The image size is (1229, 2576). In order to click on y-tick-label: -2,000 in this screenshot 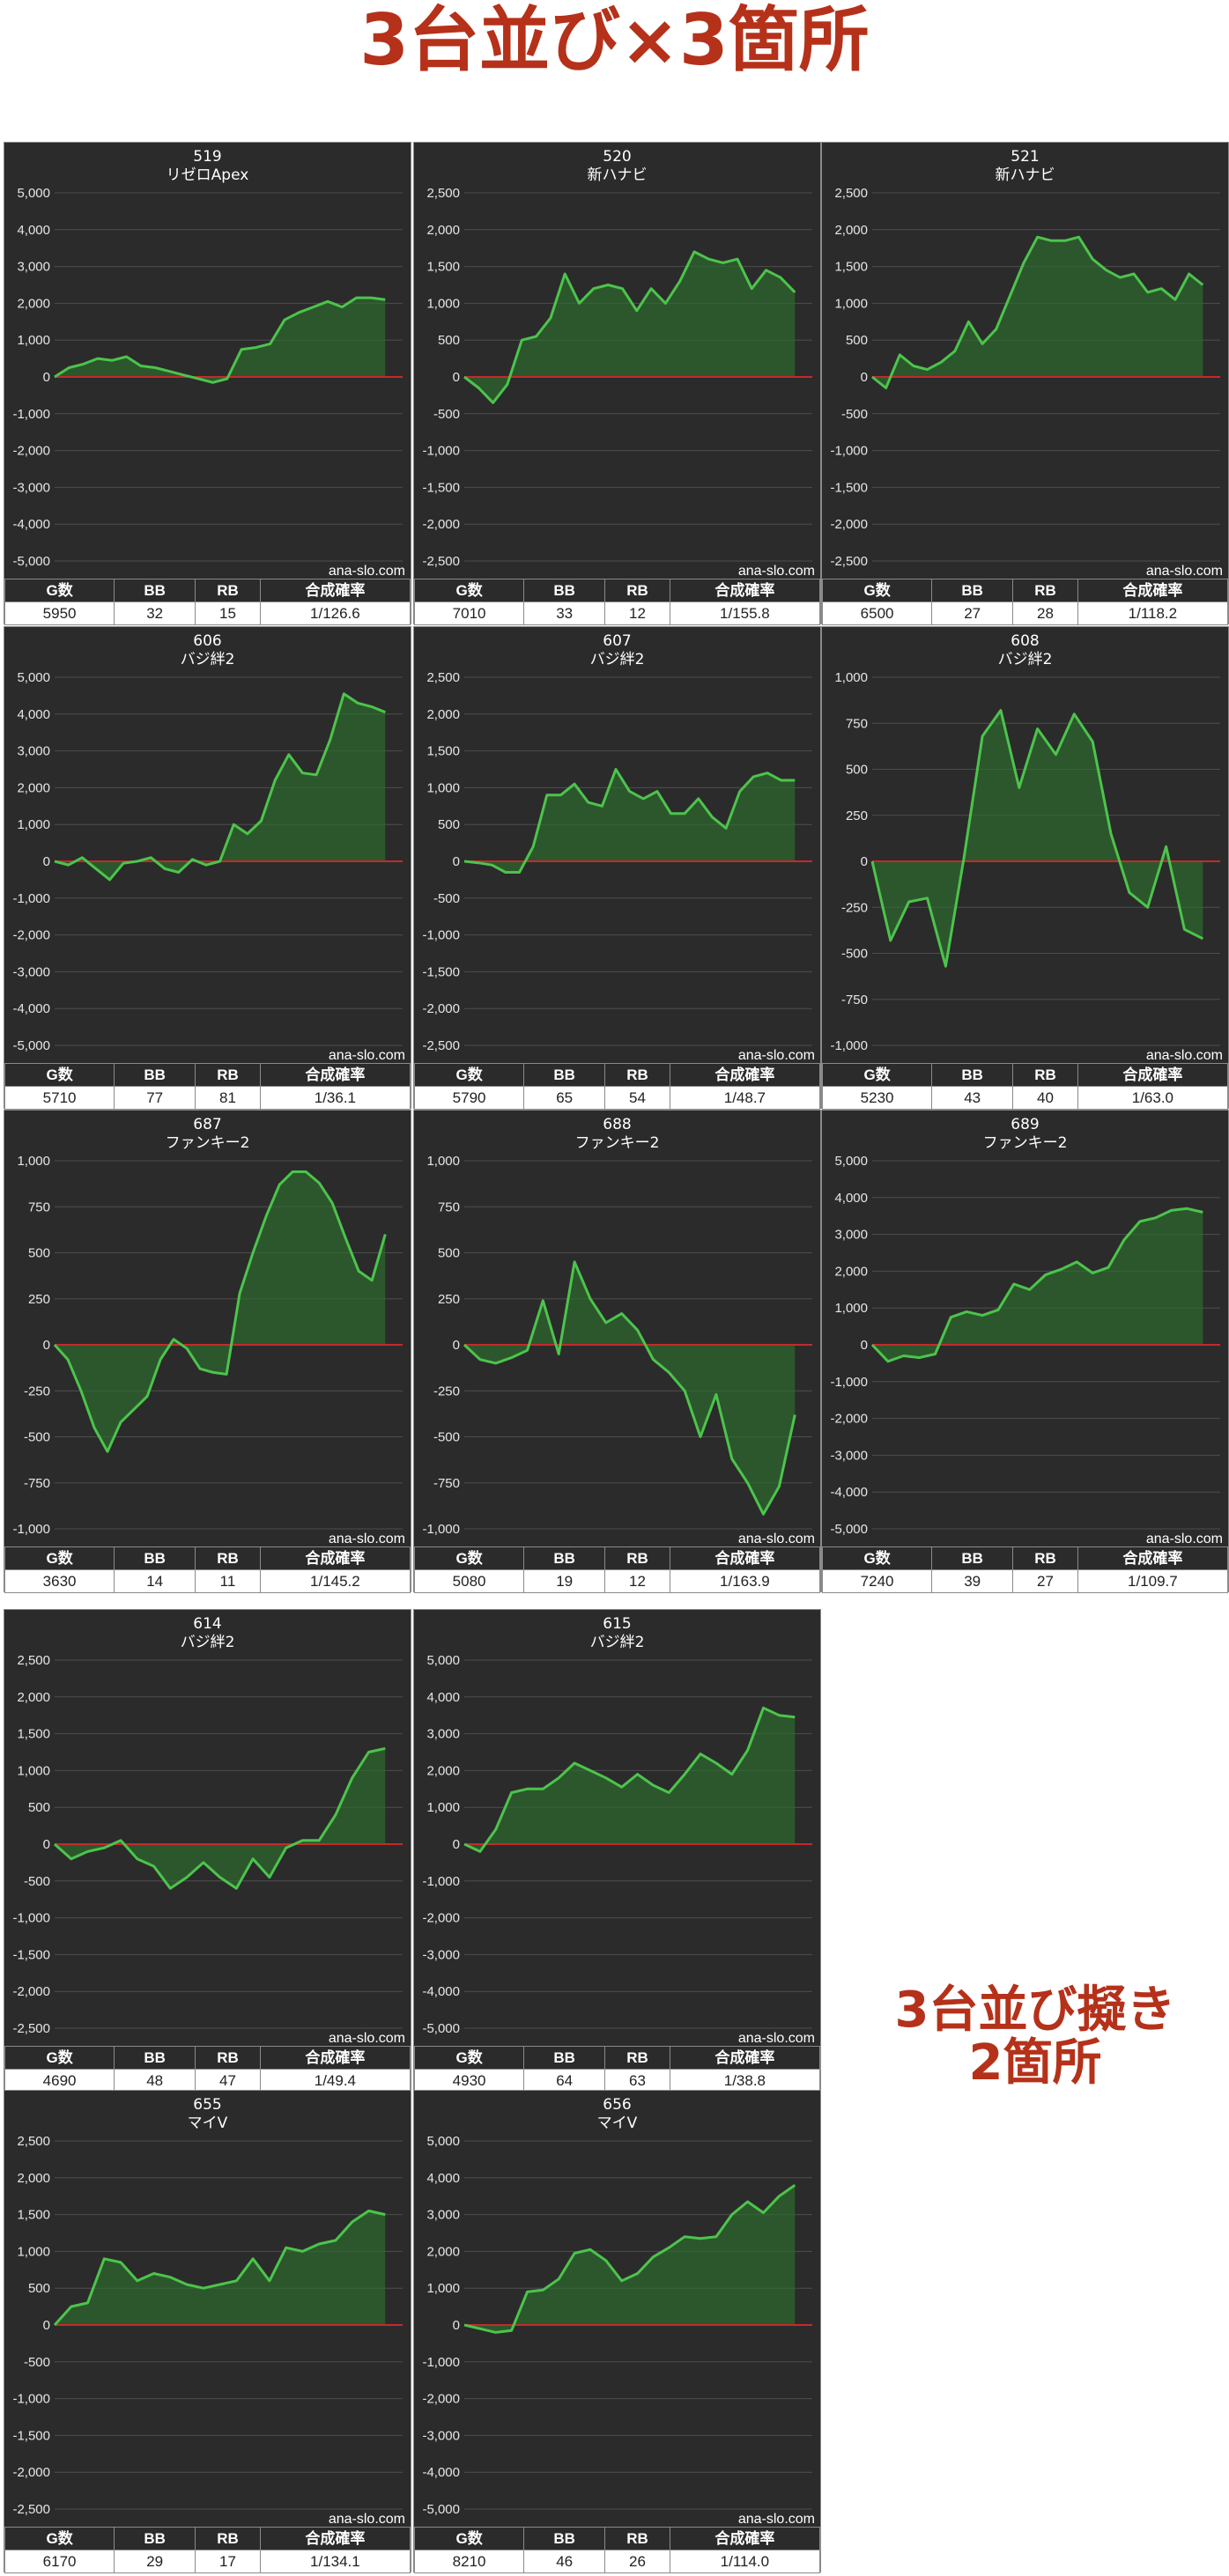, I will do `click(441, 524)`.